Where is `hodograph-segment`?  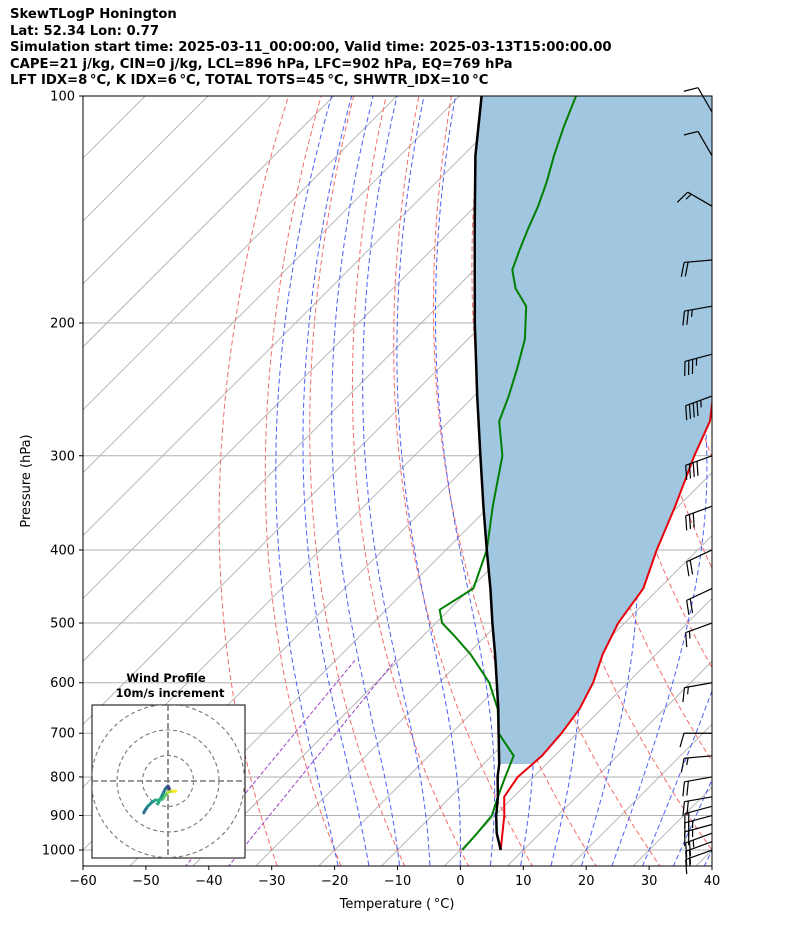
hodograph-segment is located at coordinates (159, 801).